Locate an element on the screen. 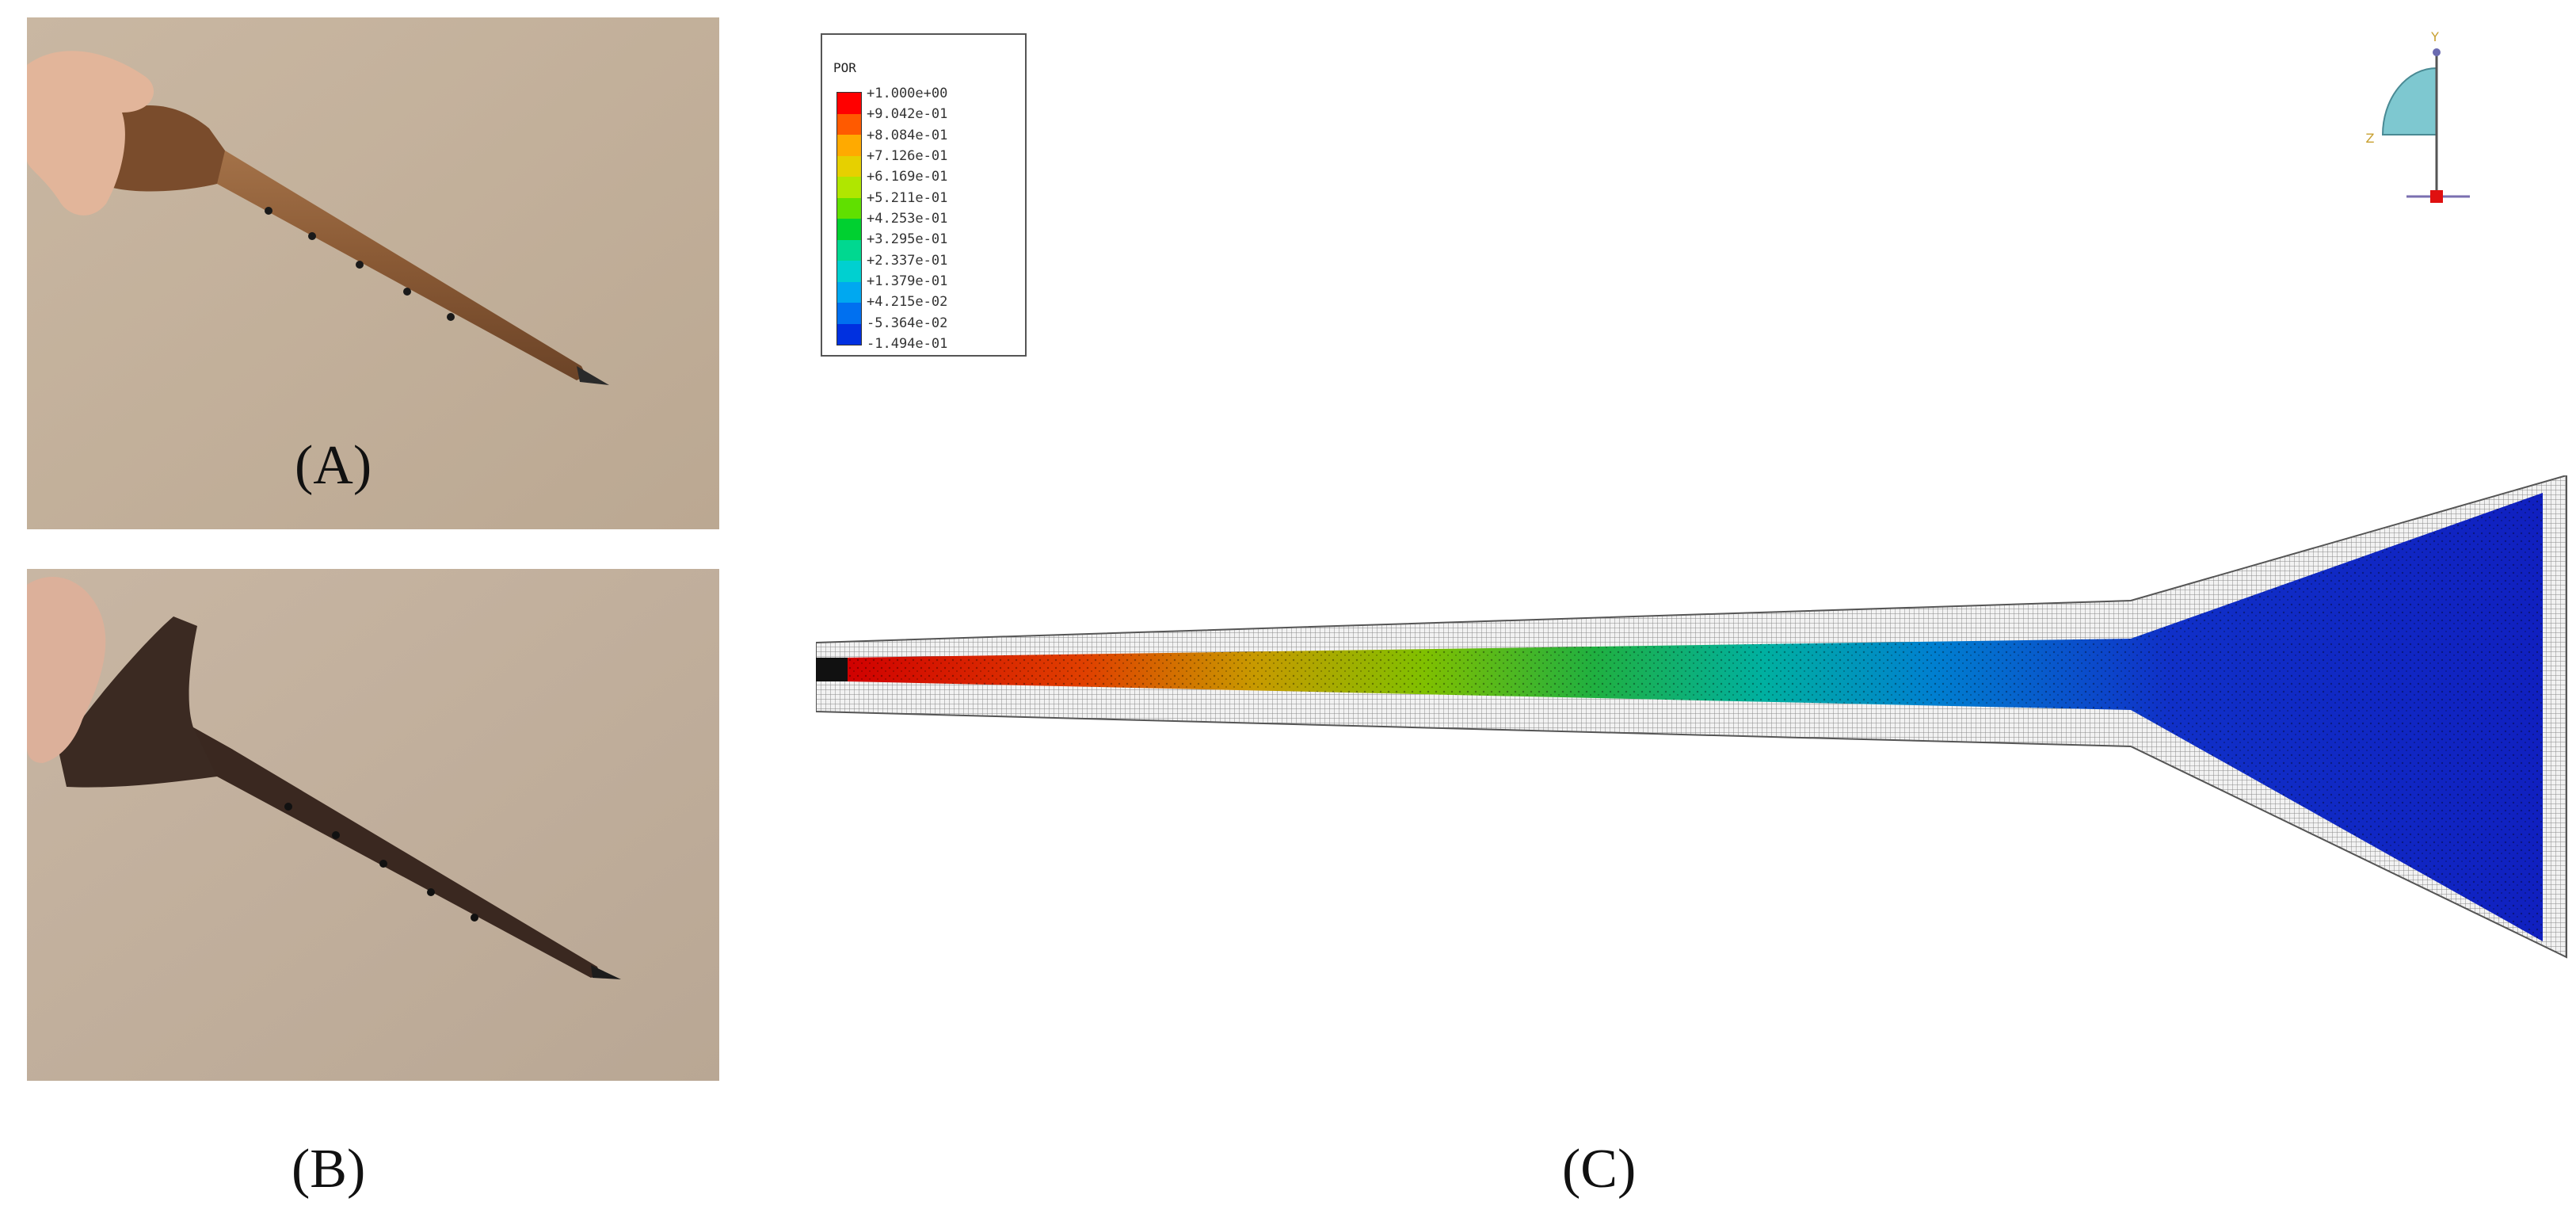  legend-value: +4.215e-02 is located at coordinates (908, 302).